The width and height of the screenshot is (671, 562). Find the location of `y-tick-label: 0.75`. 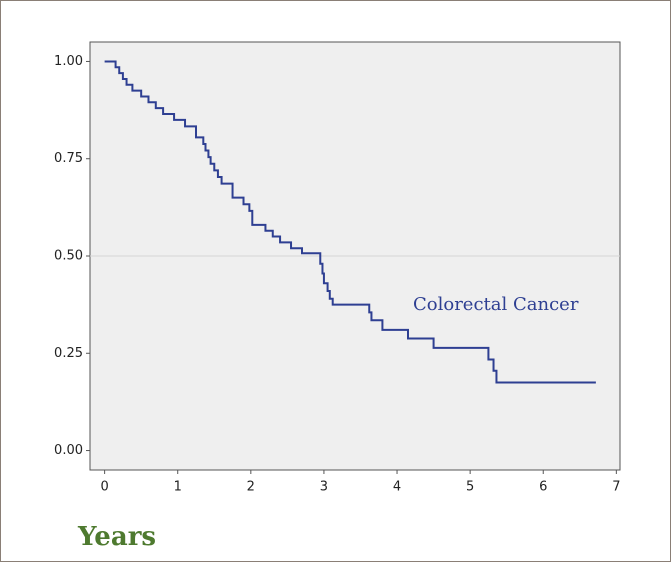

y-tick-label: 0.75 is located at coordinates (68, 158).